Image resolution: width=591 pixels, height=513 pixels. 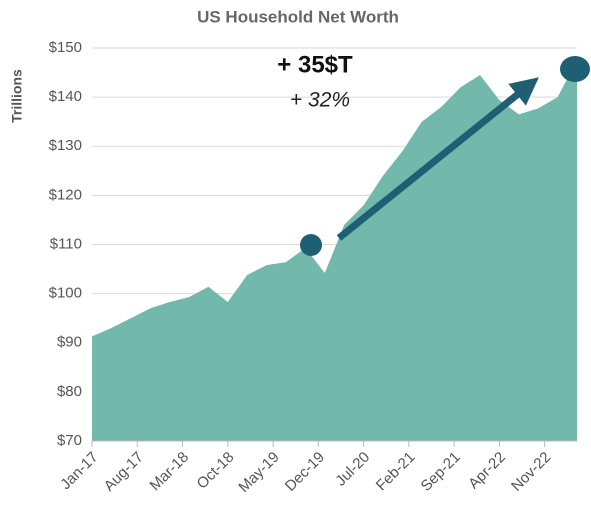 What do you see at coordinates (69, 391) in the screenshot?
I see `y-tick-label: $80` at bounding box center [69, 391].